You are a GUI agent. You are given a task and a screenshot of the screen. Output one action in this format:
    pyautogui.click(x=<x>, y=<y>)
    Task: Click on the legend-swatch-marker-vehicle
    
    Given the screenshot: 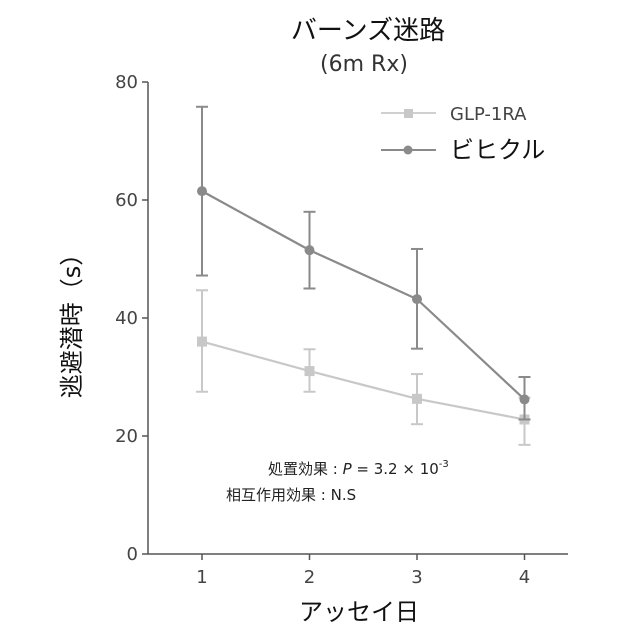 What is the action you would take?
    pyautogui.click(x=408, y=150)
    